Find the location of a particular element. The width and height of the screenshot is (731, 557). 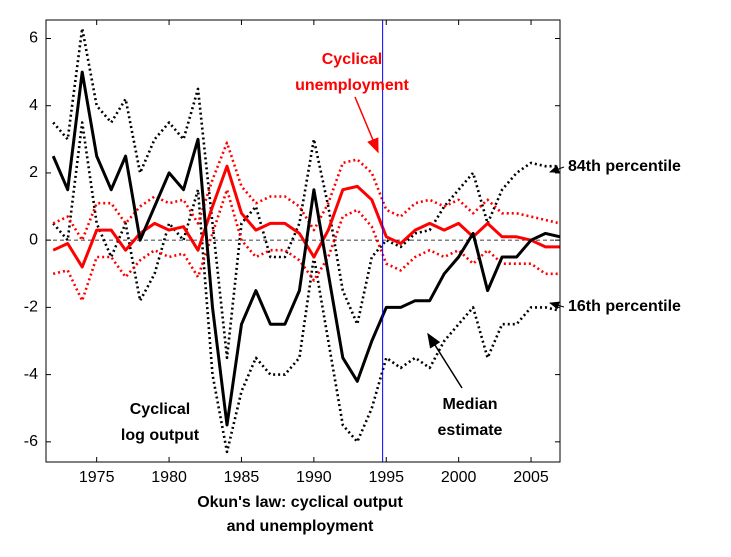

x-tick-label: 1975 is located at coordinates (97, 477).